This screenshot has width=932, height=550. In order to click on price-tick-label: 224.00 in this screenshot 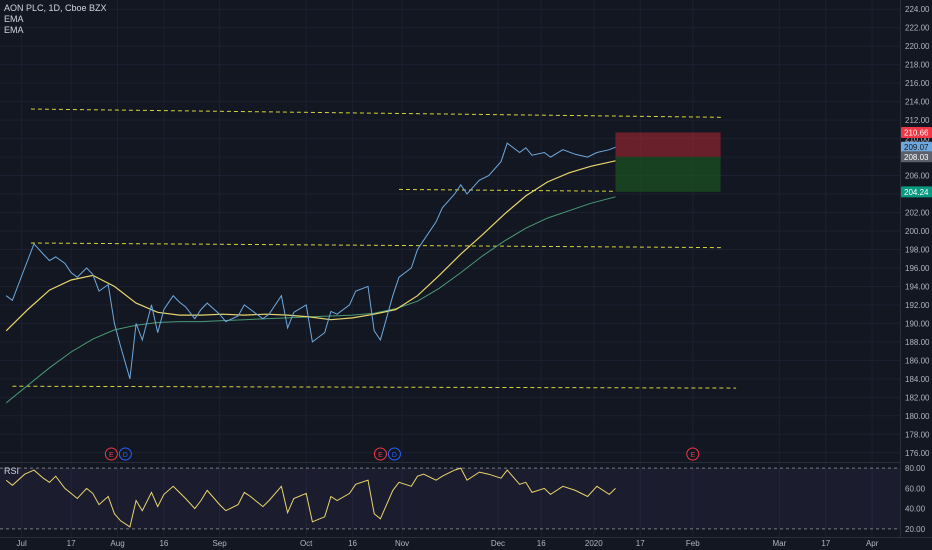, I will do `click(917, 9)`.